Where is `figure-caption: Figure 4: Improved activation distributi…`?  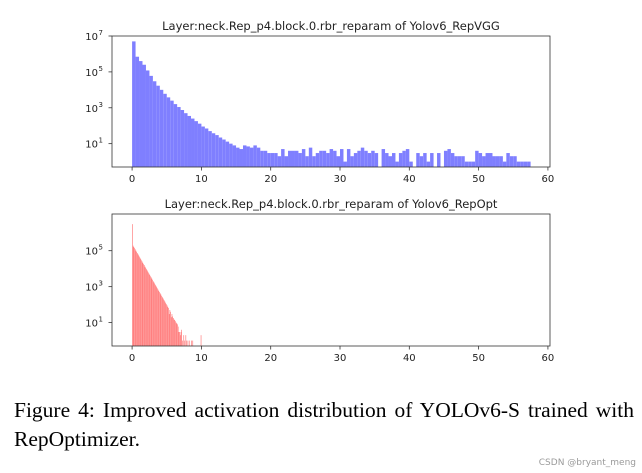
figure-caption: Figure 4: Improved activation distributi… is located at coordinates (324, 424).